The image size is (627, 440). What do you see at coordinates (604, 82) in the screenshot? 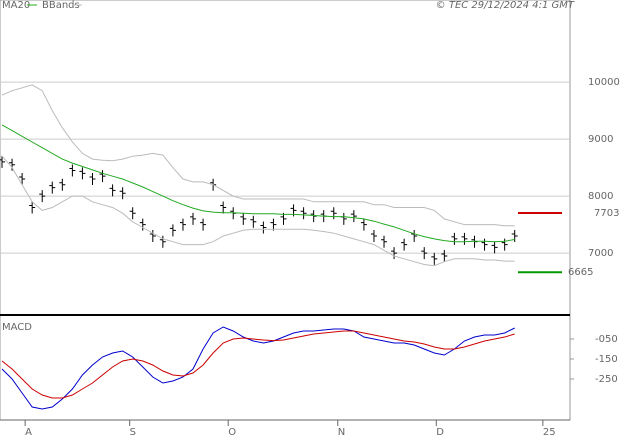
I see `y-tick-label: 10000` at bounding box center [604, 82].